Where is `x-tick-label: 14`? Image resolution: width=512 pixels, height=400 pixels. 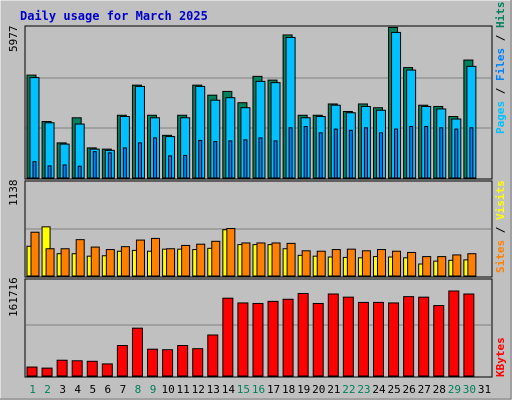 x-tick-label: 14 is located at coordinates (229, 389).